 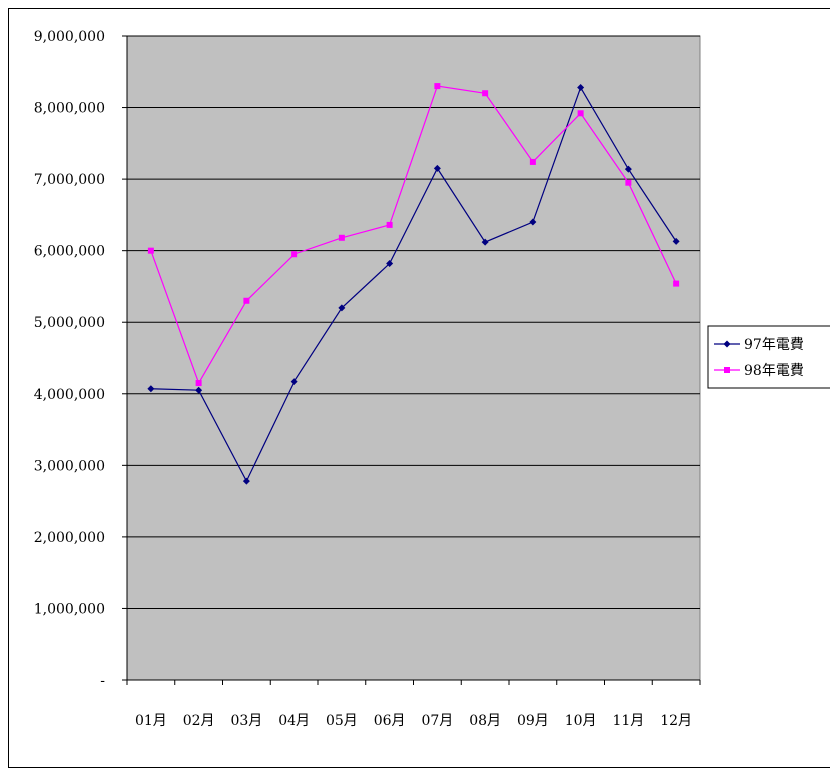 I want to click on x-tick-label: 03月, so click(x=246, y=721).